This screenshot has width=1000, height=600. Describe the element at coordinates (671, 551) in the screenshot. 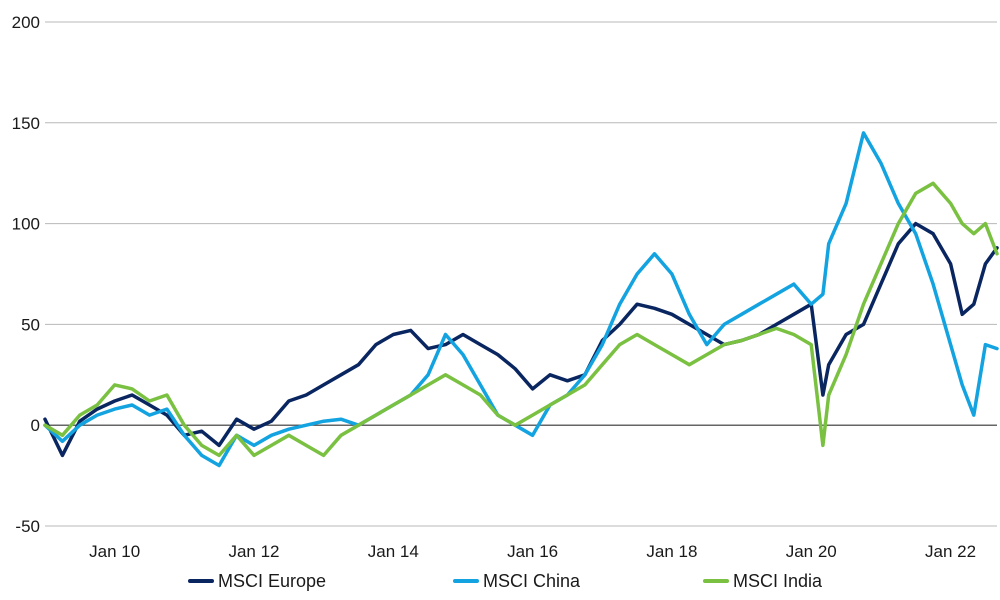

I see `x-tick-label: Jan 18` at that location.